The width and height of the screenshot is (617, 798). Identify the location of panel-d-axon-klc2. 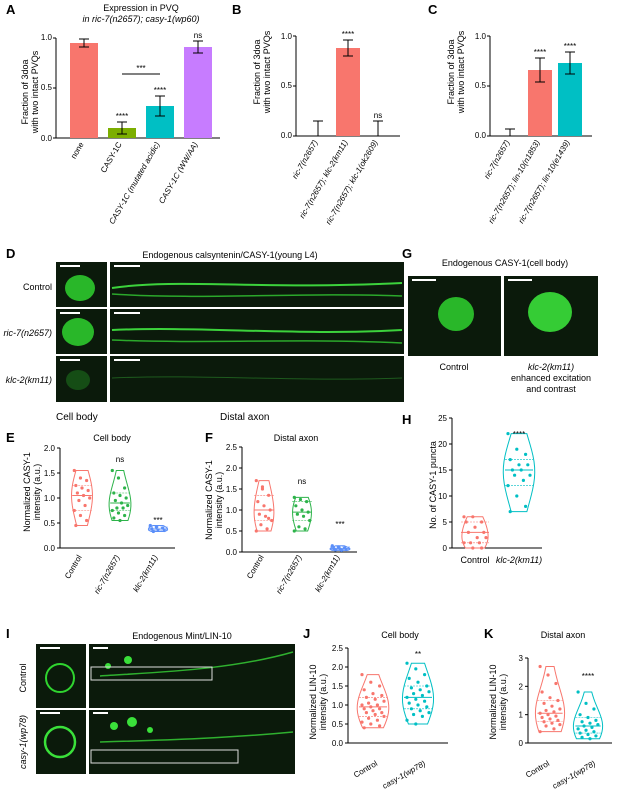
(257, 378).